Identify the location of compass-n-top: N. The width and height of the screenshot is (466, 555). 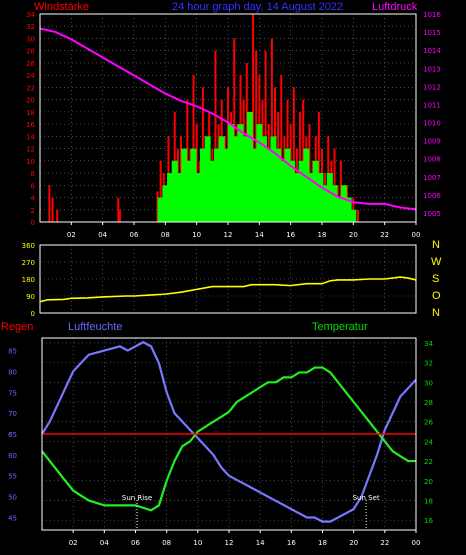
(436, 245).